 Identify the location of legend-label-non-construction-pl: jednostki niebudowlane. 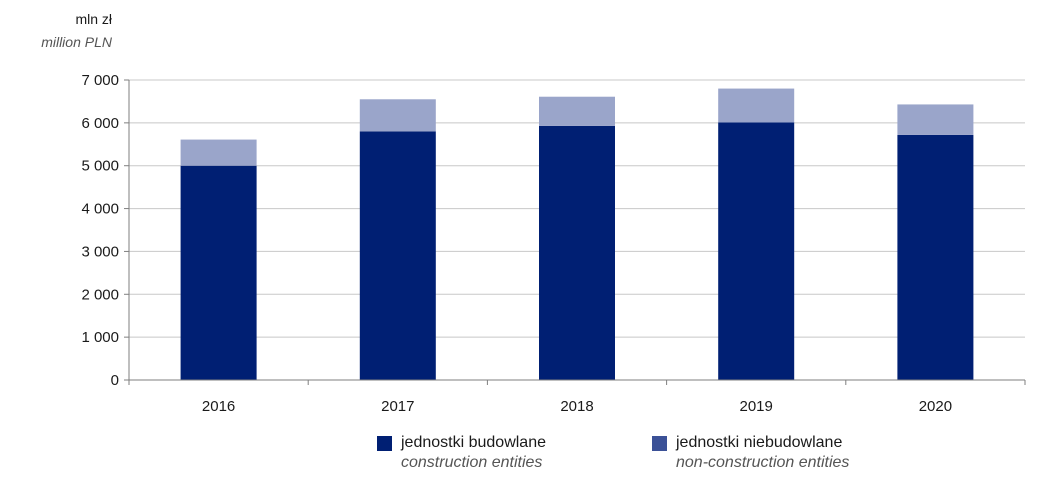
(759, 442).